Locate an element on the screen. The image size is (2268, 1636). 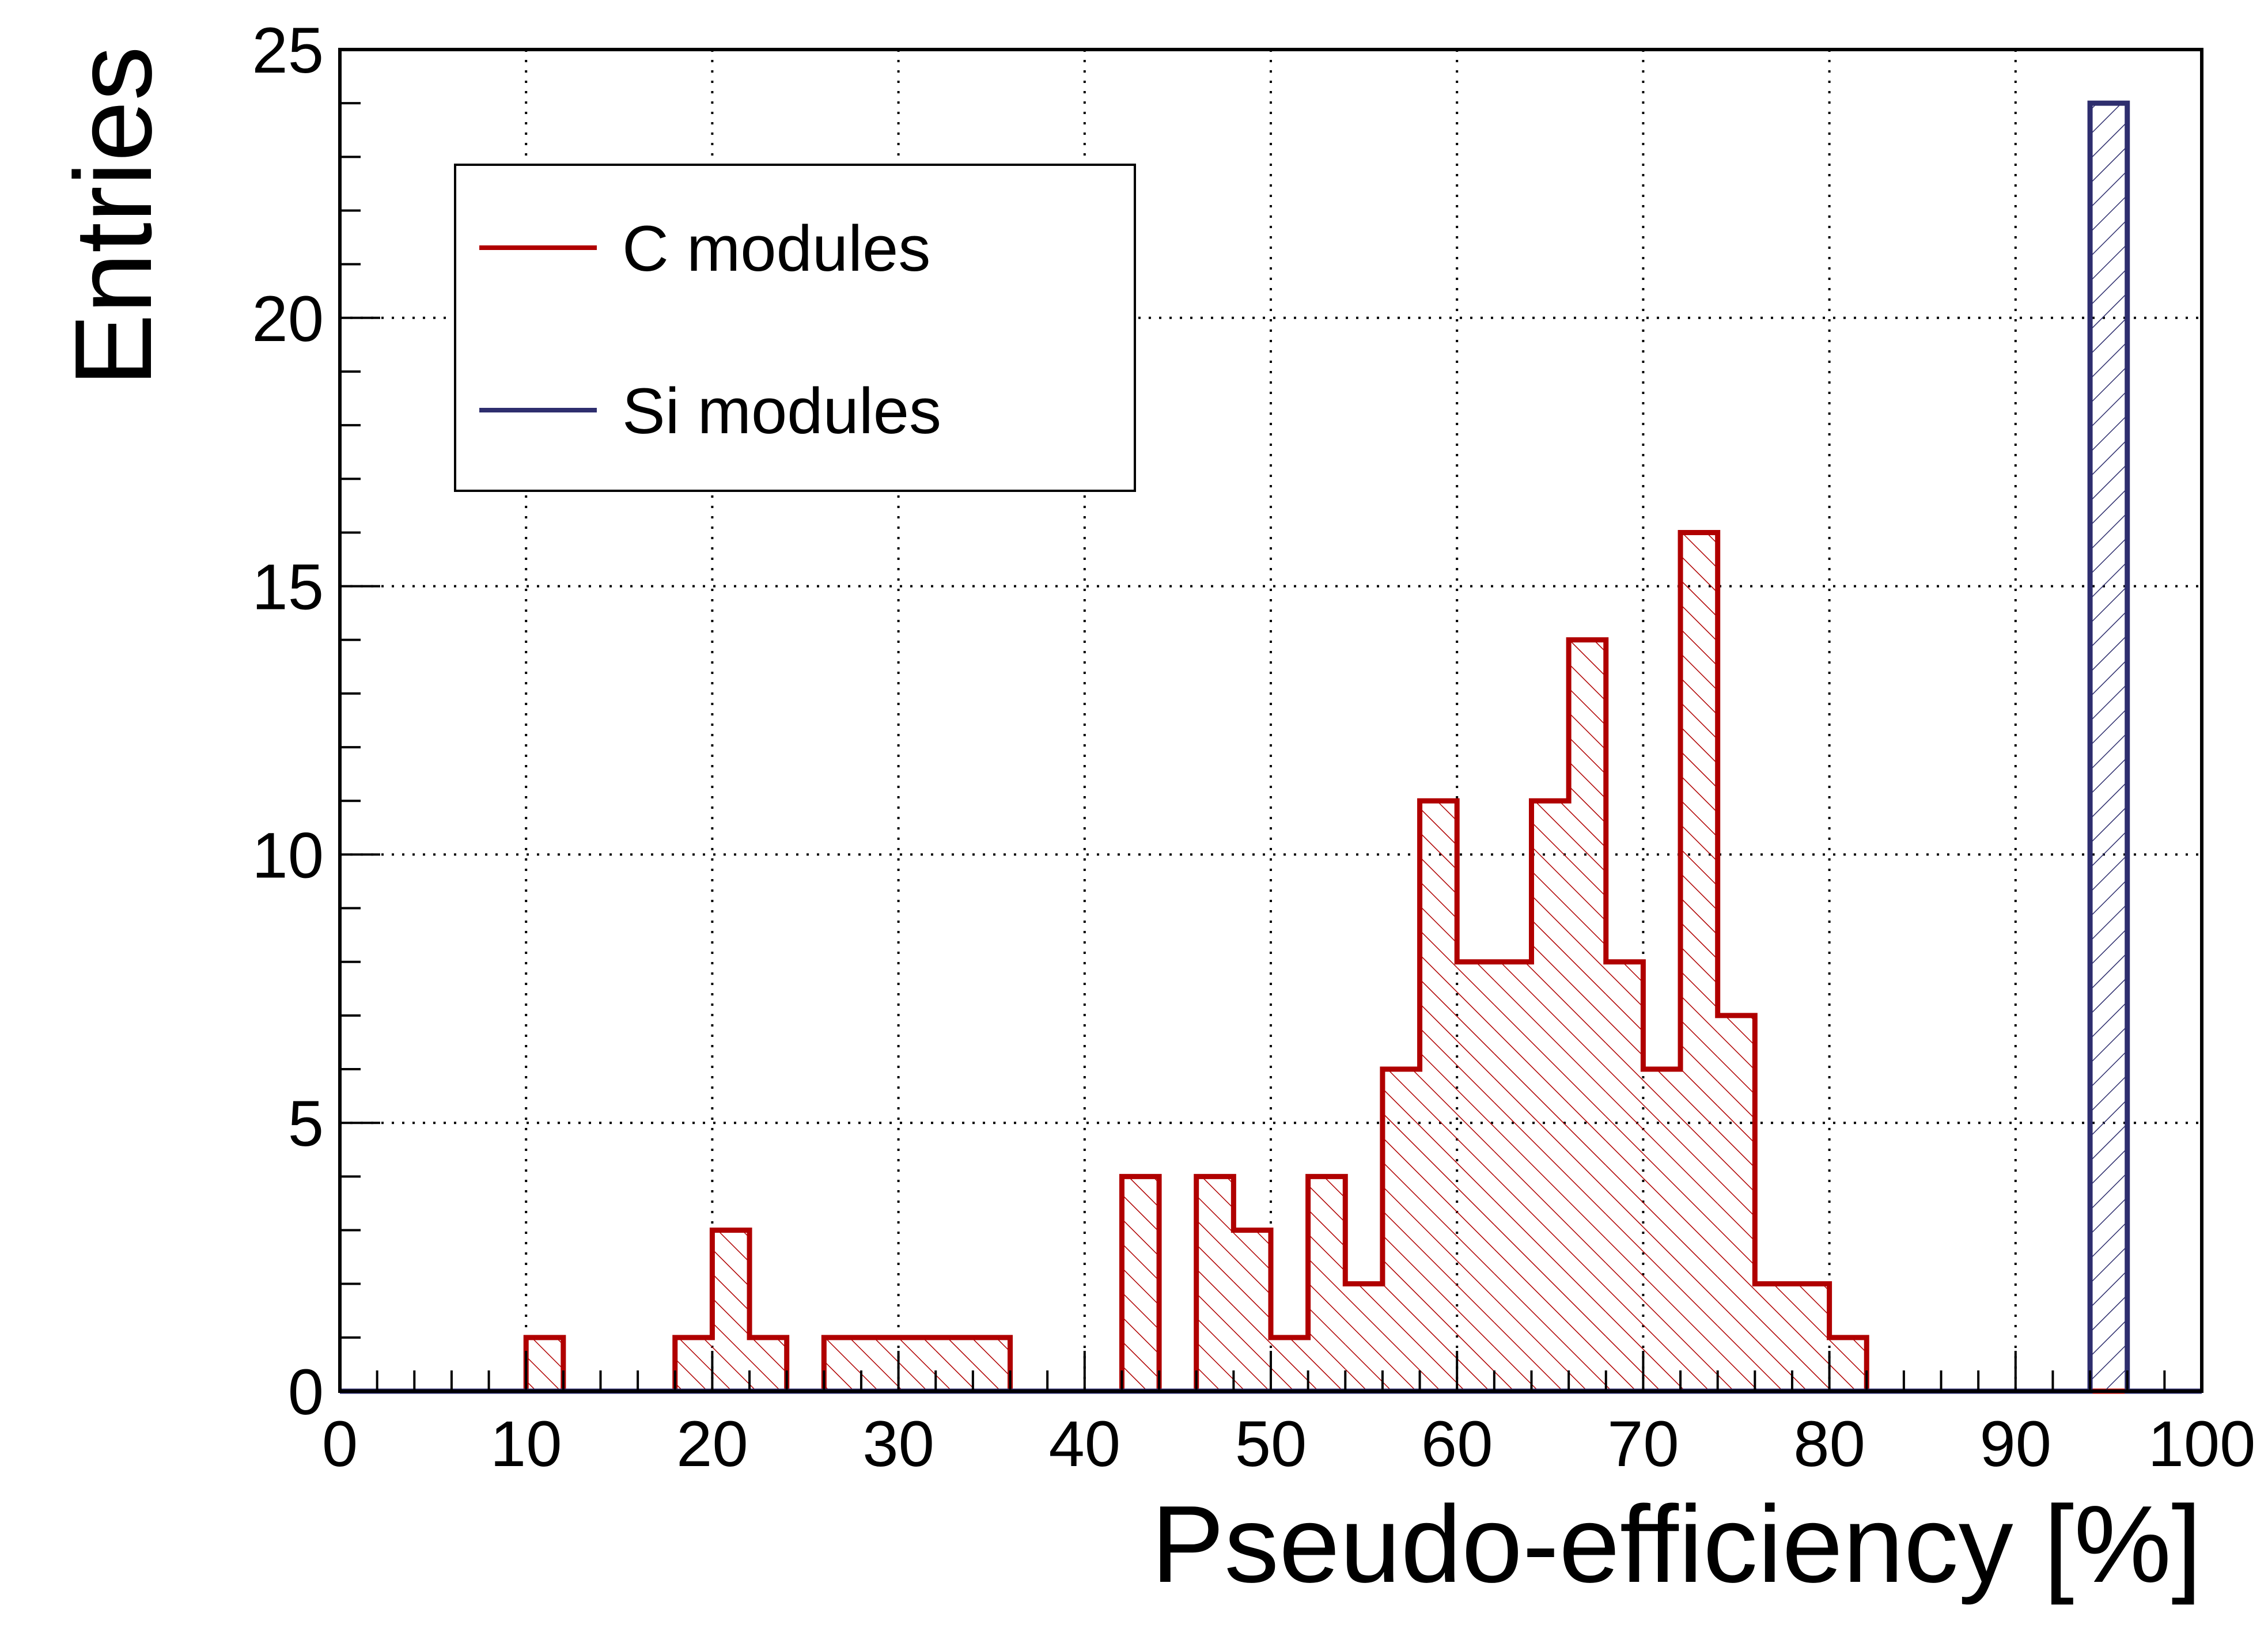
x-tick-label: 80 is located at coordinates (1829, 1444).